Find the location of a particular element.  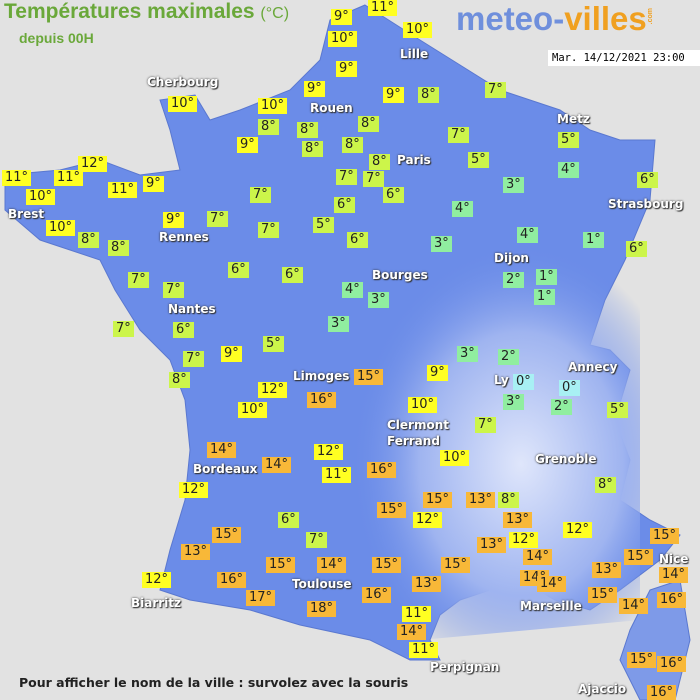

temperature-marker: 1° is located at coordinates (544, 297).